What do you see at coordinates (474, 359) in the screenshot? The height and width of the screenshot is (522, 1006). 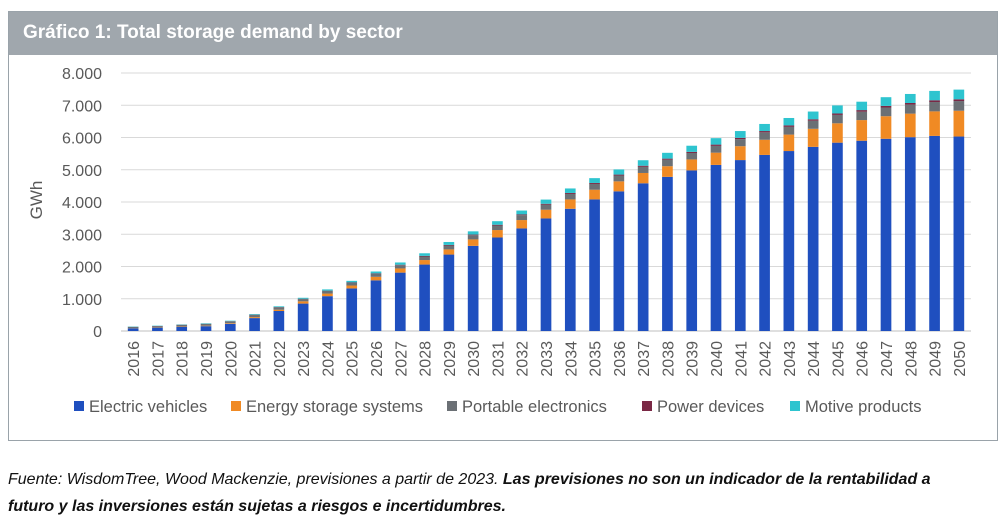 I see `x-tick-label: 2030` at bounding box center [474, 359].